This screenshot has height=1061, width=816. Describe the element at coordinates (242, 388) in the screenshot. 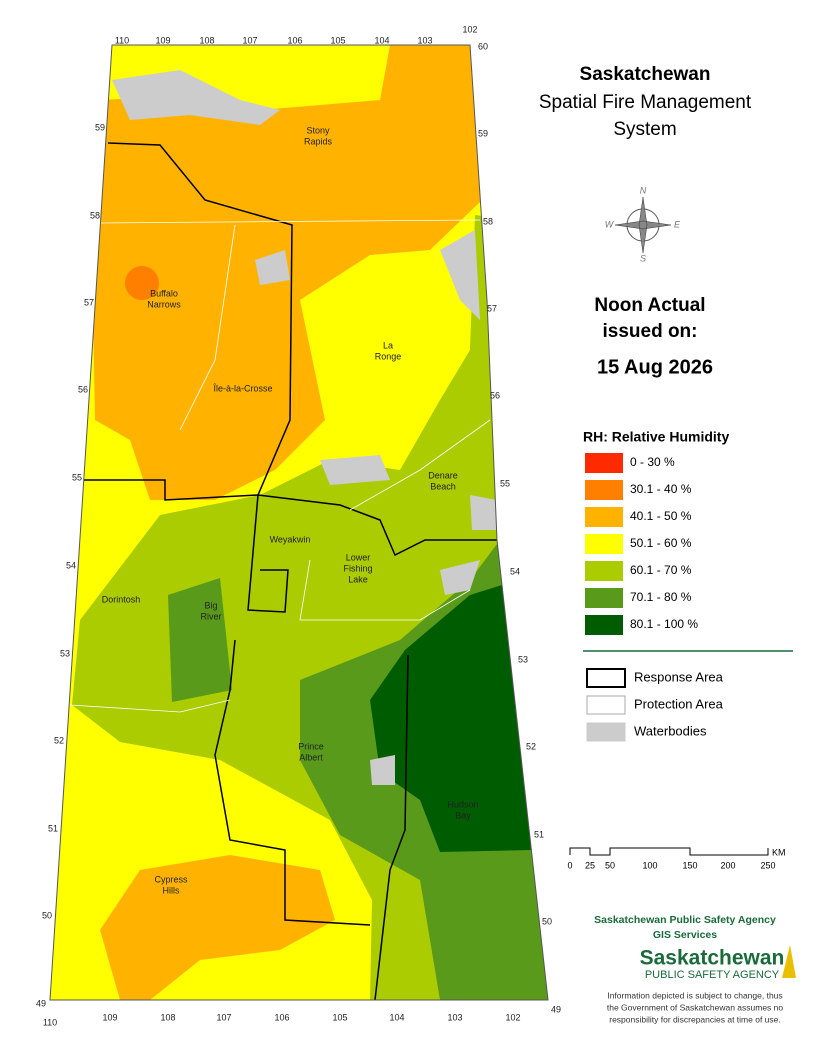

I see `place-label: Île-à-la-Crosse` at that location.